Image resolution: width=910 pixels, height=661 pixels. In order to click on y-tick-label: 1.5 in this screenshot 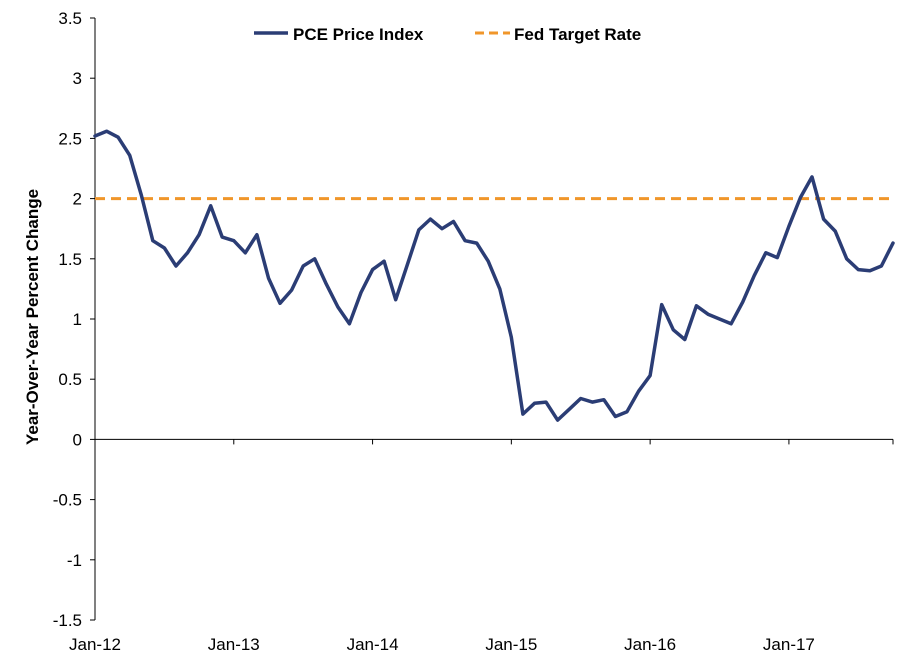, I will do `click(70, 259)`.